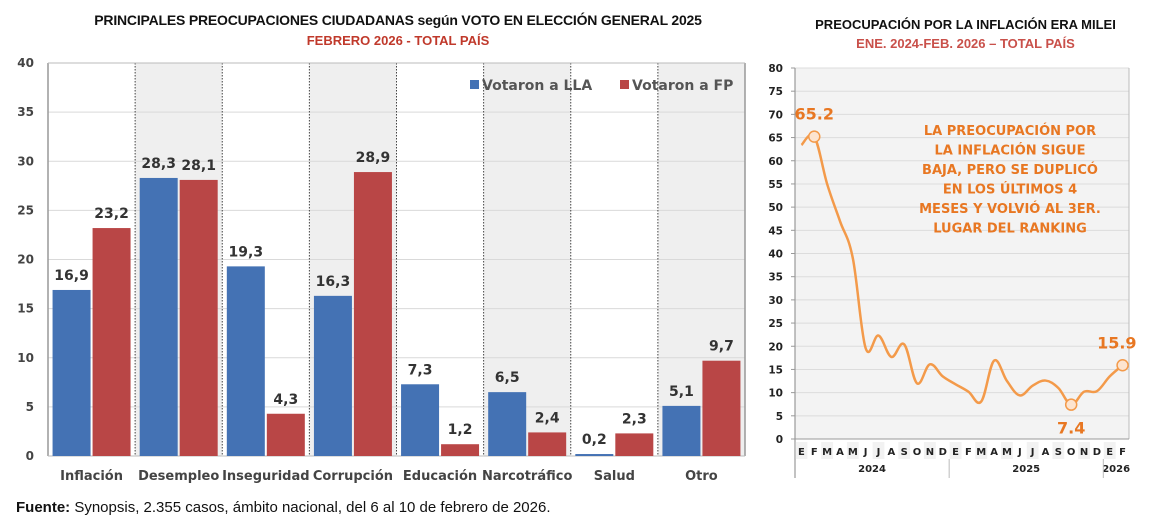  What do you see at coordinates (904, 452) in the screenshot?
I see `x-month-label: S` at bounding box center [904, 452].